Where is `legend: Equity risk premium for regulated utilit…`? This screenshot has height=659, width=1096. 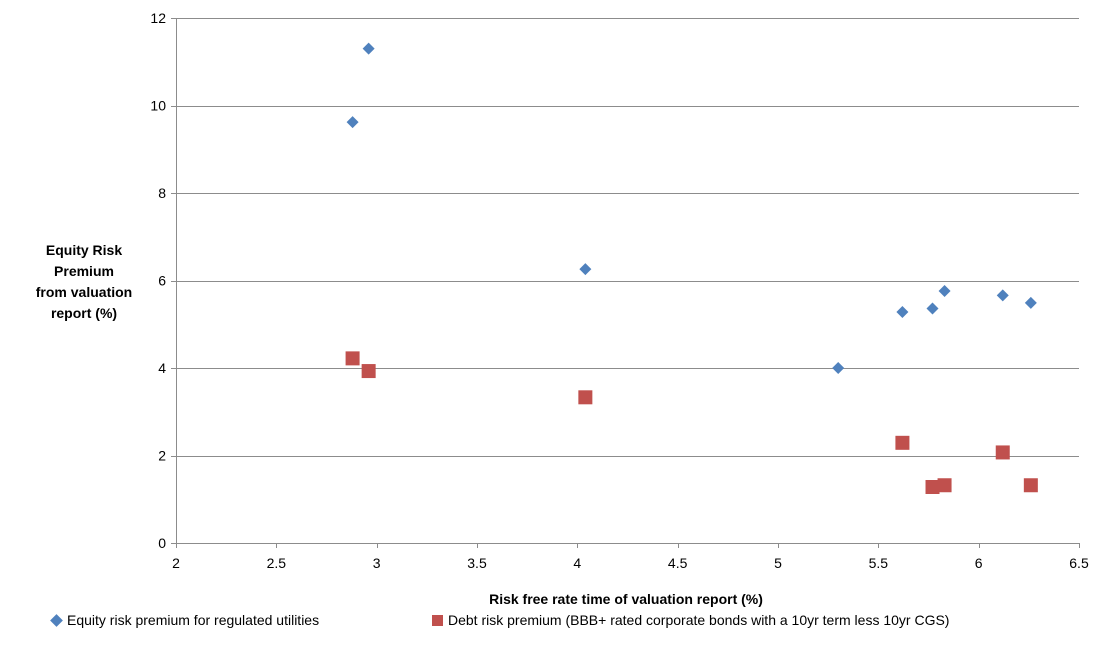 legend: Equity risk premium for regulated utilit… is located at coordinates (548, 624).